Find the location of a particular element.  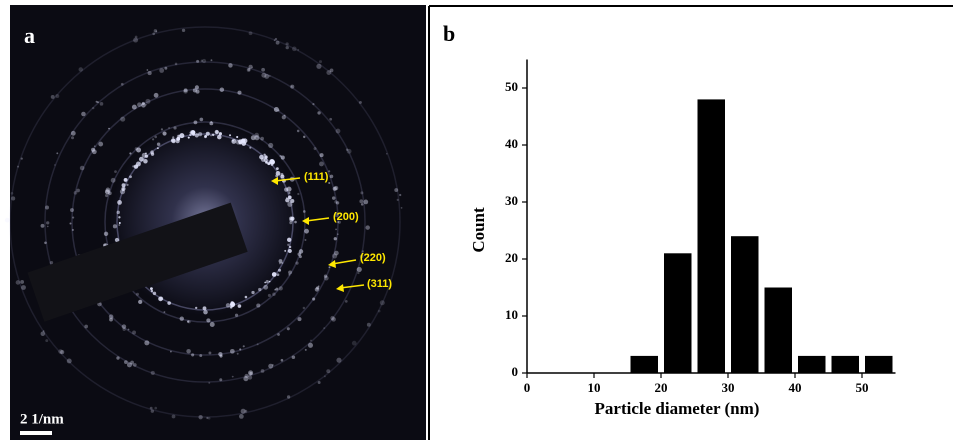

x-tick-label: 0 is located at coordinates (527, 387).